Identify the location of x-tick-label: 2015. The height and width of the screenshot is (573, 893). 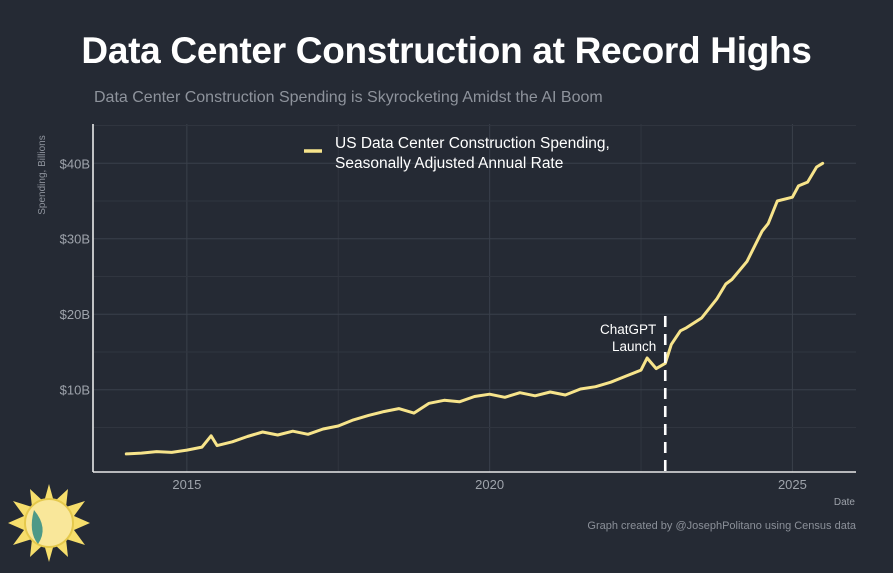
(186, 484).